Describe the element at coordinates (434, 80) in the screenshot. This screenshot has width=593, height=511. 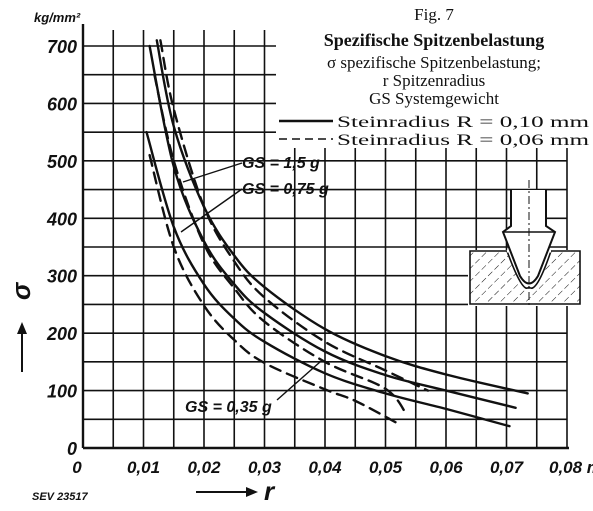
I see `legend-r: r Spitzenradius` at that location.